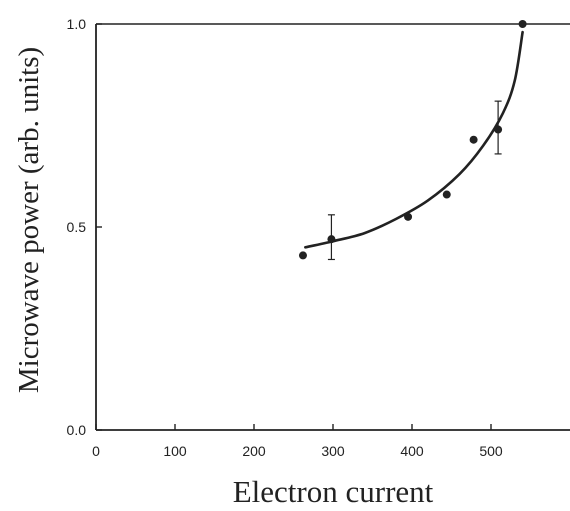 This screenshot has width=570, height=511. I want to click on x-tick-label: 200, so click(254, 451).